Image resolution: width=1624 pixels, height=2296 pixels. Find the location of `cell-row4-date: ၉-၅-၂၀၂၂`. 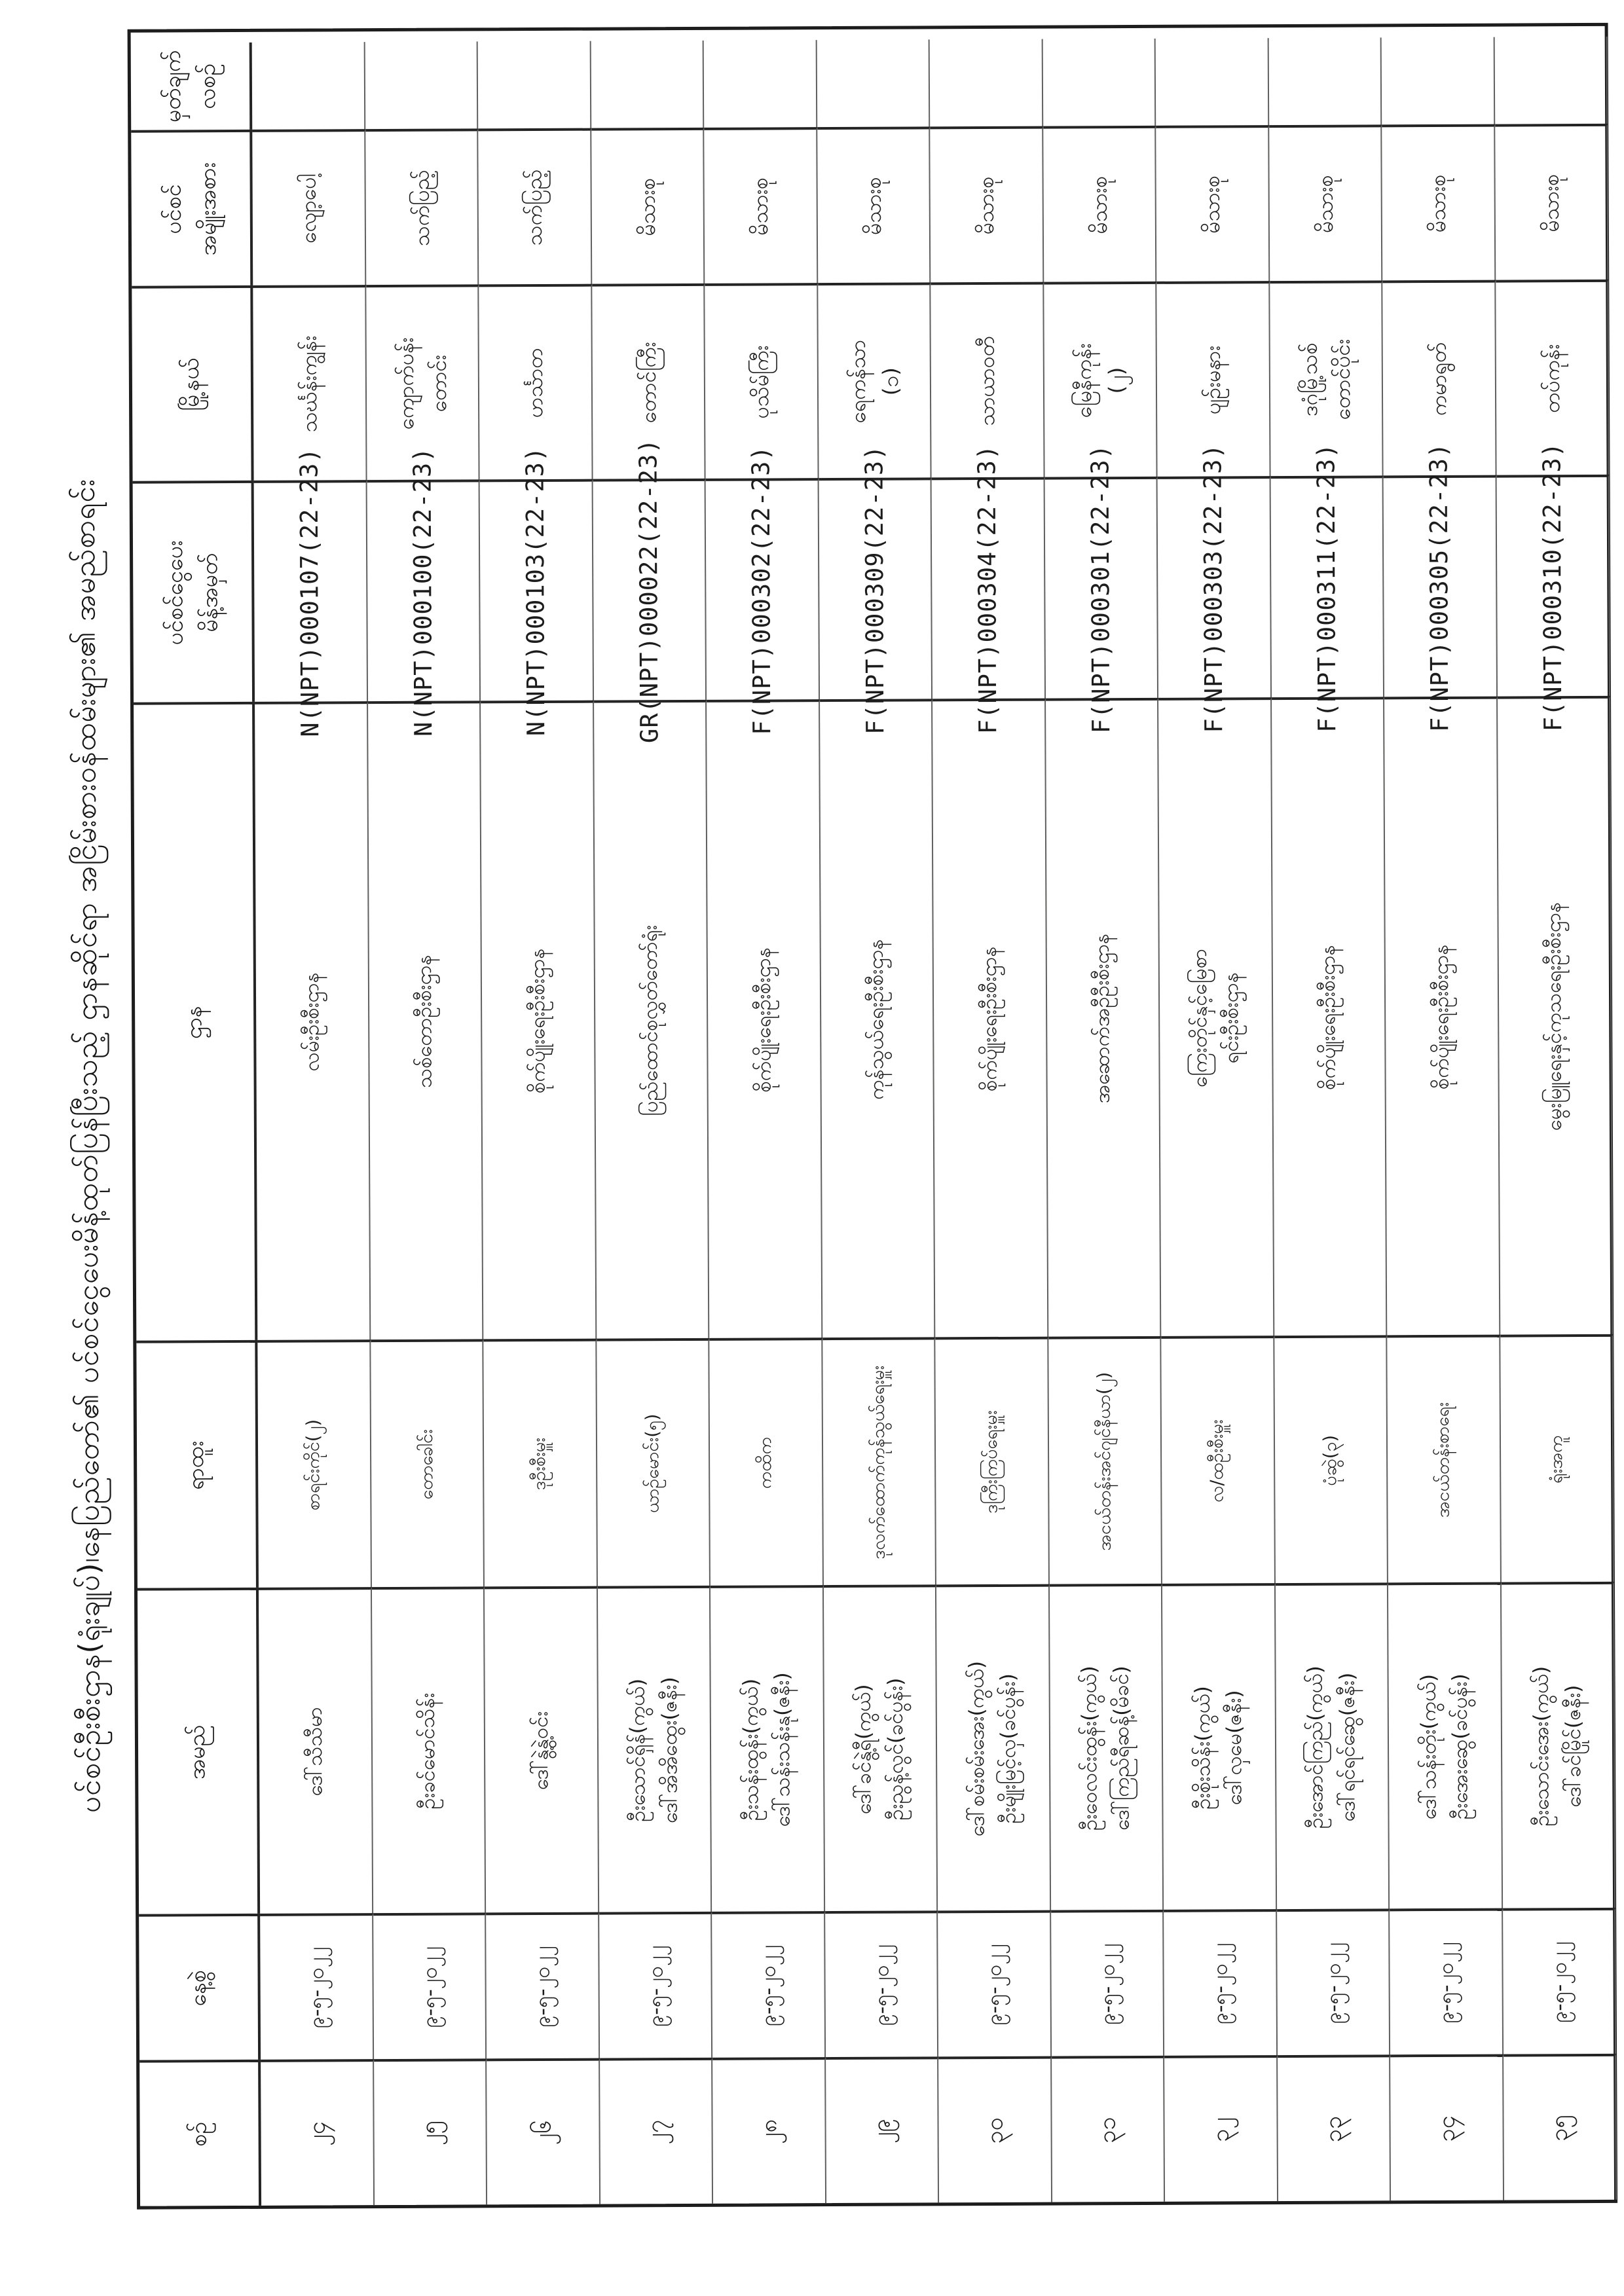

cell-row4-date: ၉-၅-၂၀၂၂ is located at coordinates (769, 1984).